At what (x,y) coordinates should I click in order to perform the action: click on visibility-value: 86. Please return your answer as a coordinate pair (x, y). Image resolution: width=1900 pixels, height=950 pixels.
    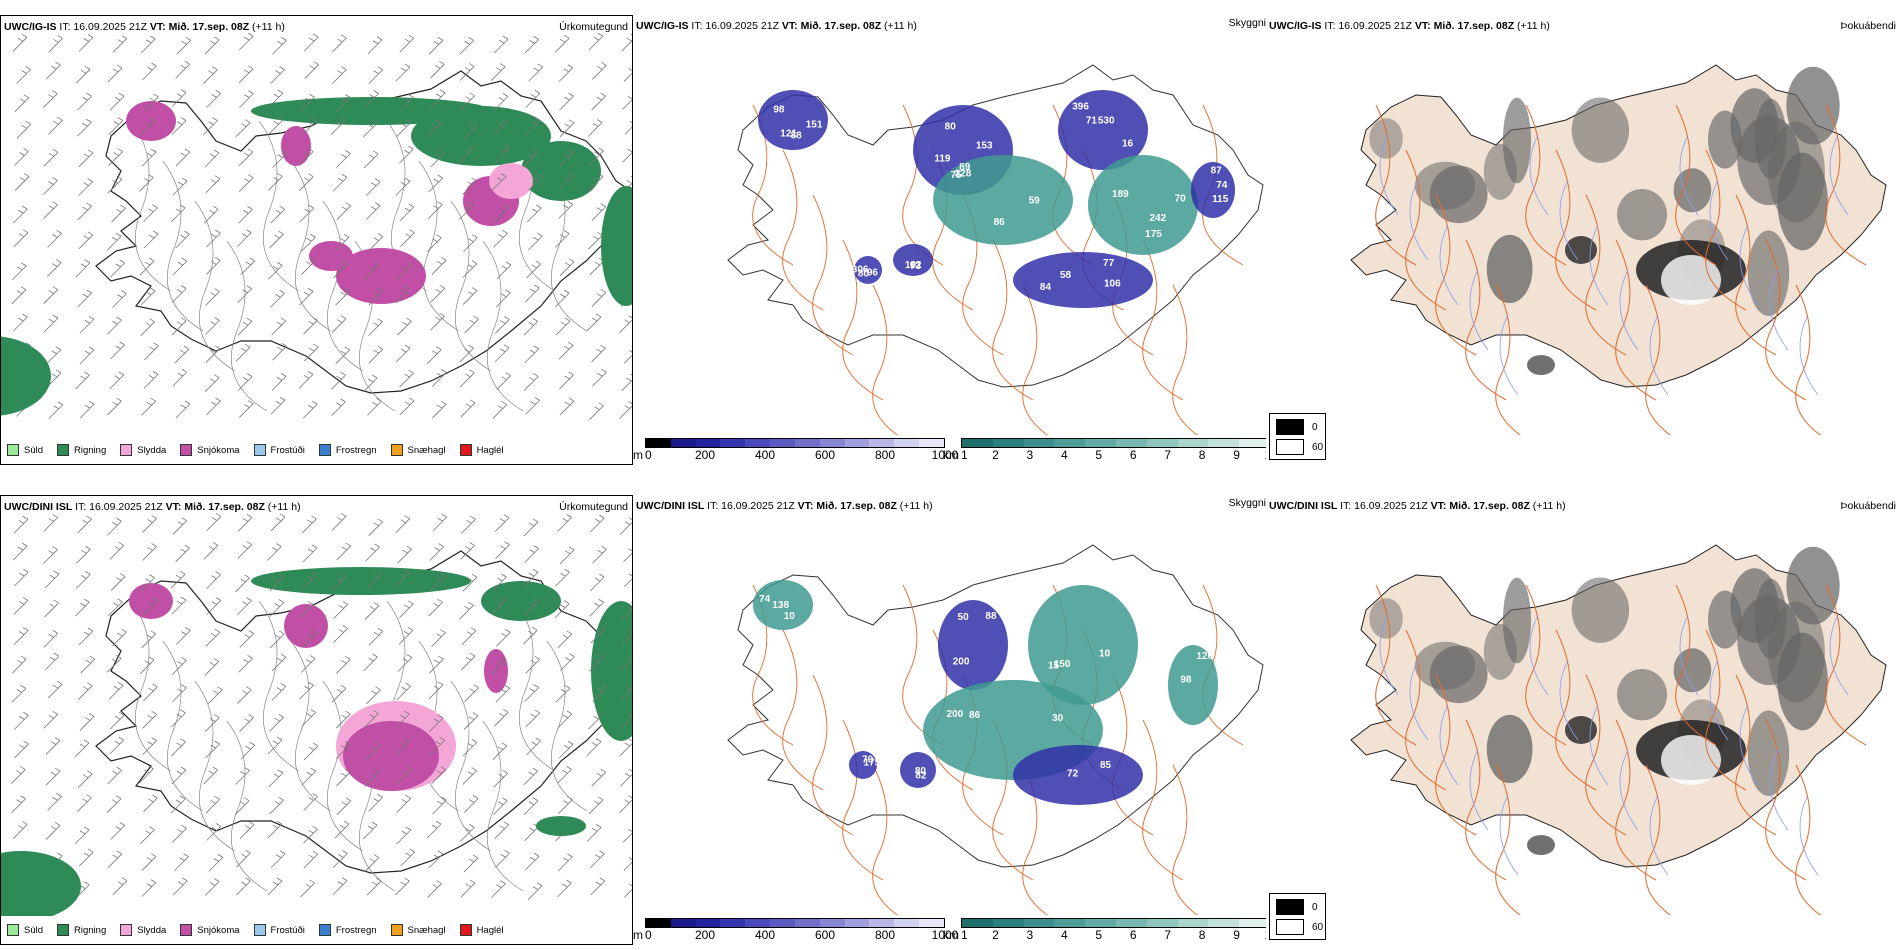
    Looking at the image, I should click on (1000, 222).